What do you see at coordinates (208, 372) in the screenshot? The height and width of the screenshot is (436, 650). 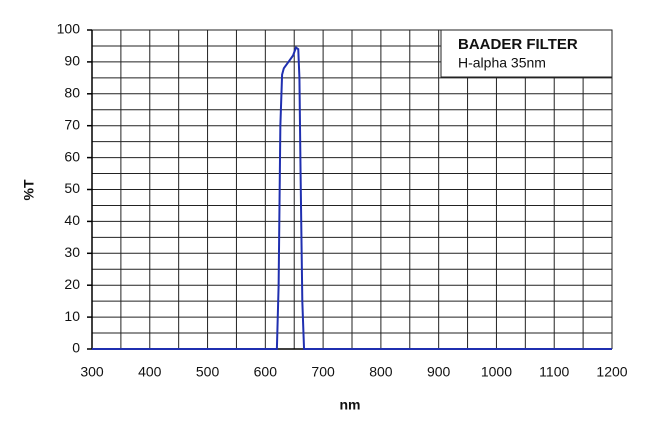 I see `x-tick-label: 500` at bounding box center [208, 372].